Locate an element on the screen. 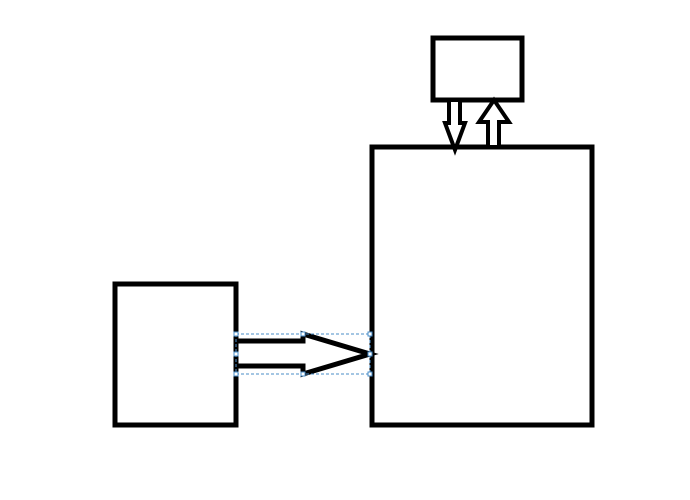 Image resolution: width=690 pixels, height=500 pixels. up-block-arrow is located at coordinates (494, 122).